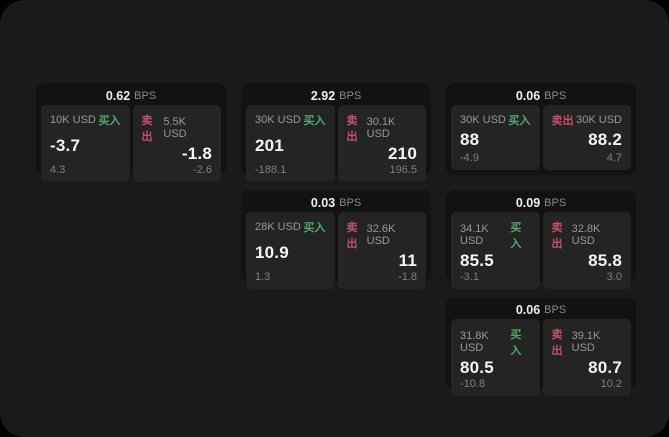 This screenshot has width=669, height=437. What do you see at coordinates (599, 120) in the screenshot?
I see `sell-amount: 30K USD` at bounding box center [599, 120].